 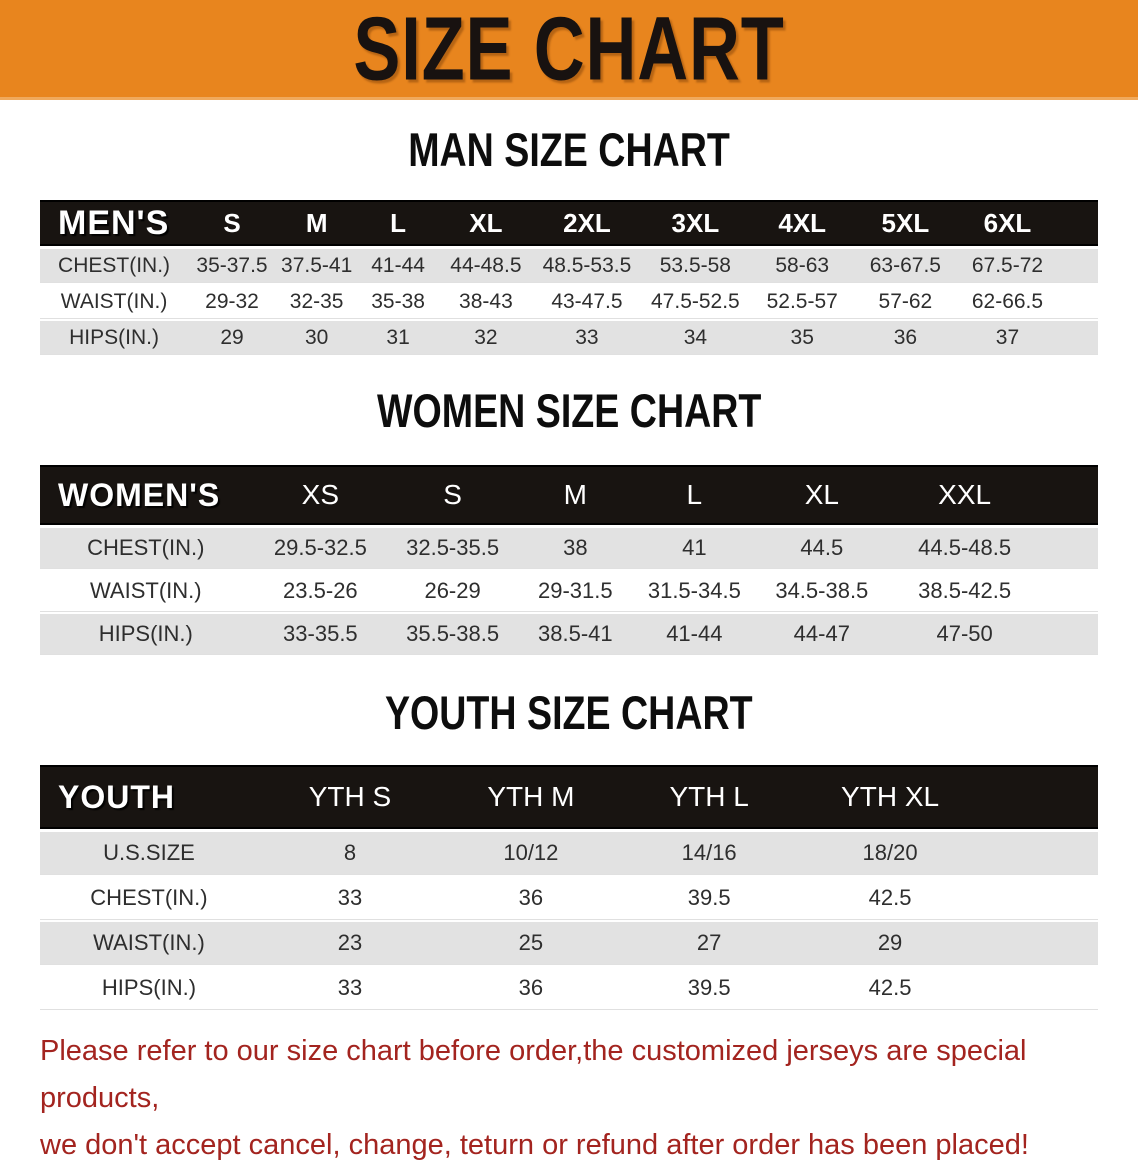 What do you see at coordinates (146, 495) in the screenshot?
I see `table-header-label: WOMEN'S` at bounding box center [146, 495].